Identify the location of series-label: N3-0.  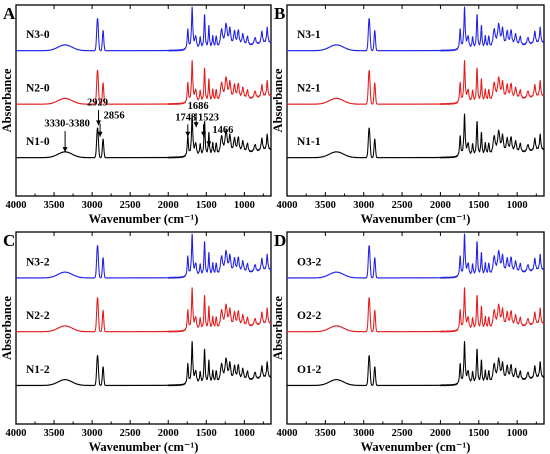
(38, 35).